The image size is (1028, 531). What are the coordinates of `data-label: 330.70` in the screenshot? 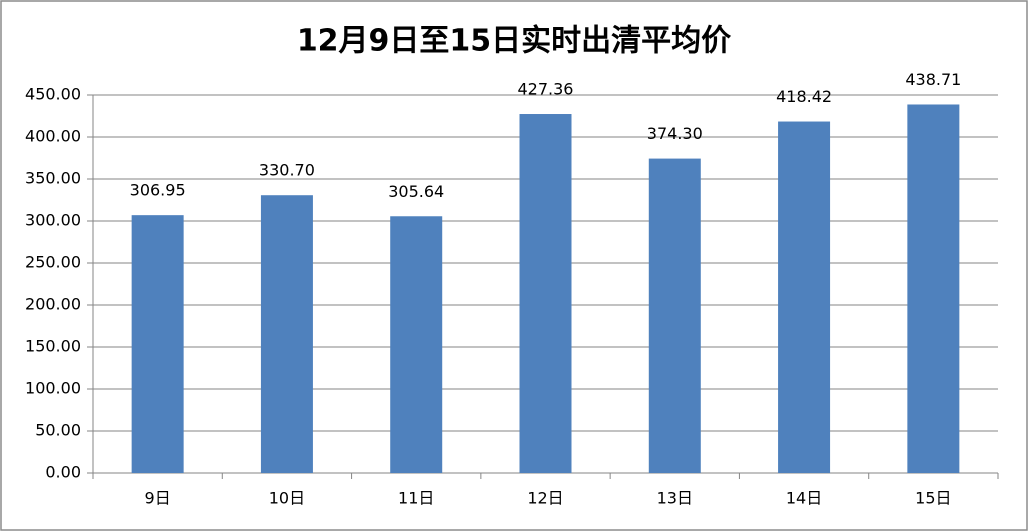 It's located at (287, 170).